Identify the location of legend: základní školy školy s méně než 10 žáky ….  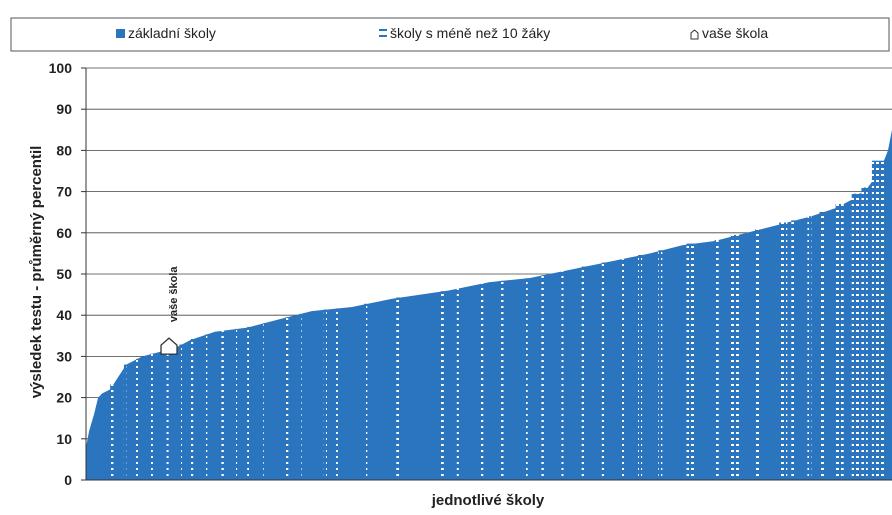
(450, 34).